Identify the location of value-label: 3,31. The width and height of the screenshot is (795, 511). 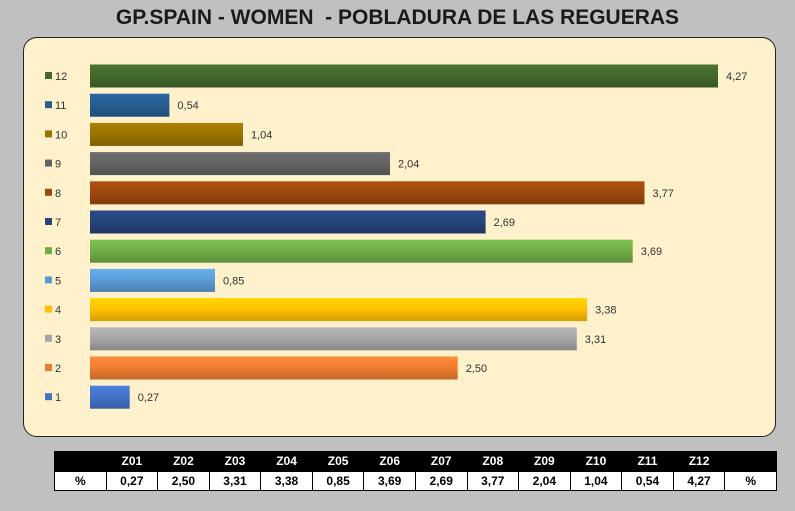
(595, 340).